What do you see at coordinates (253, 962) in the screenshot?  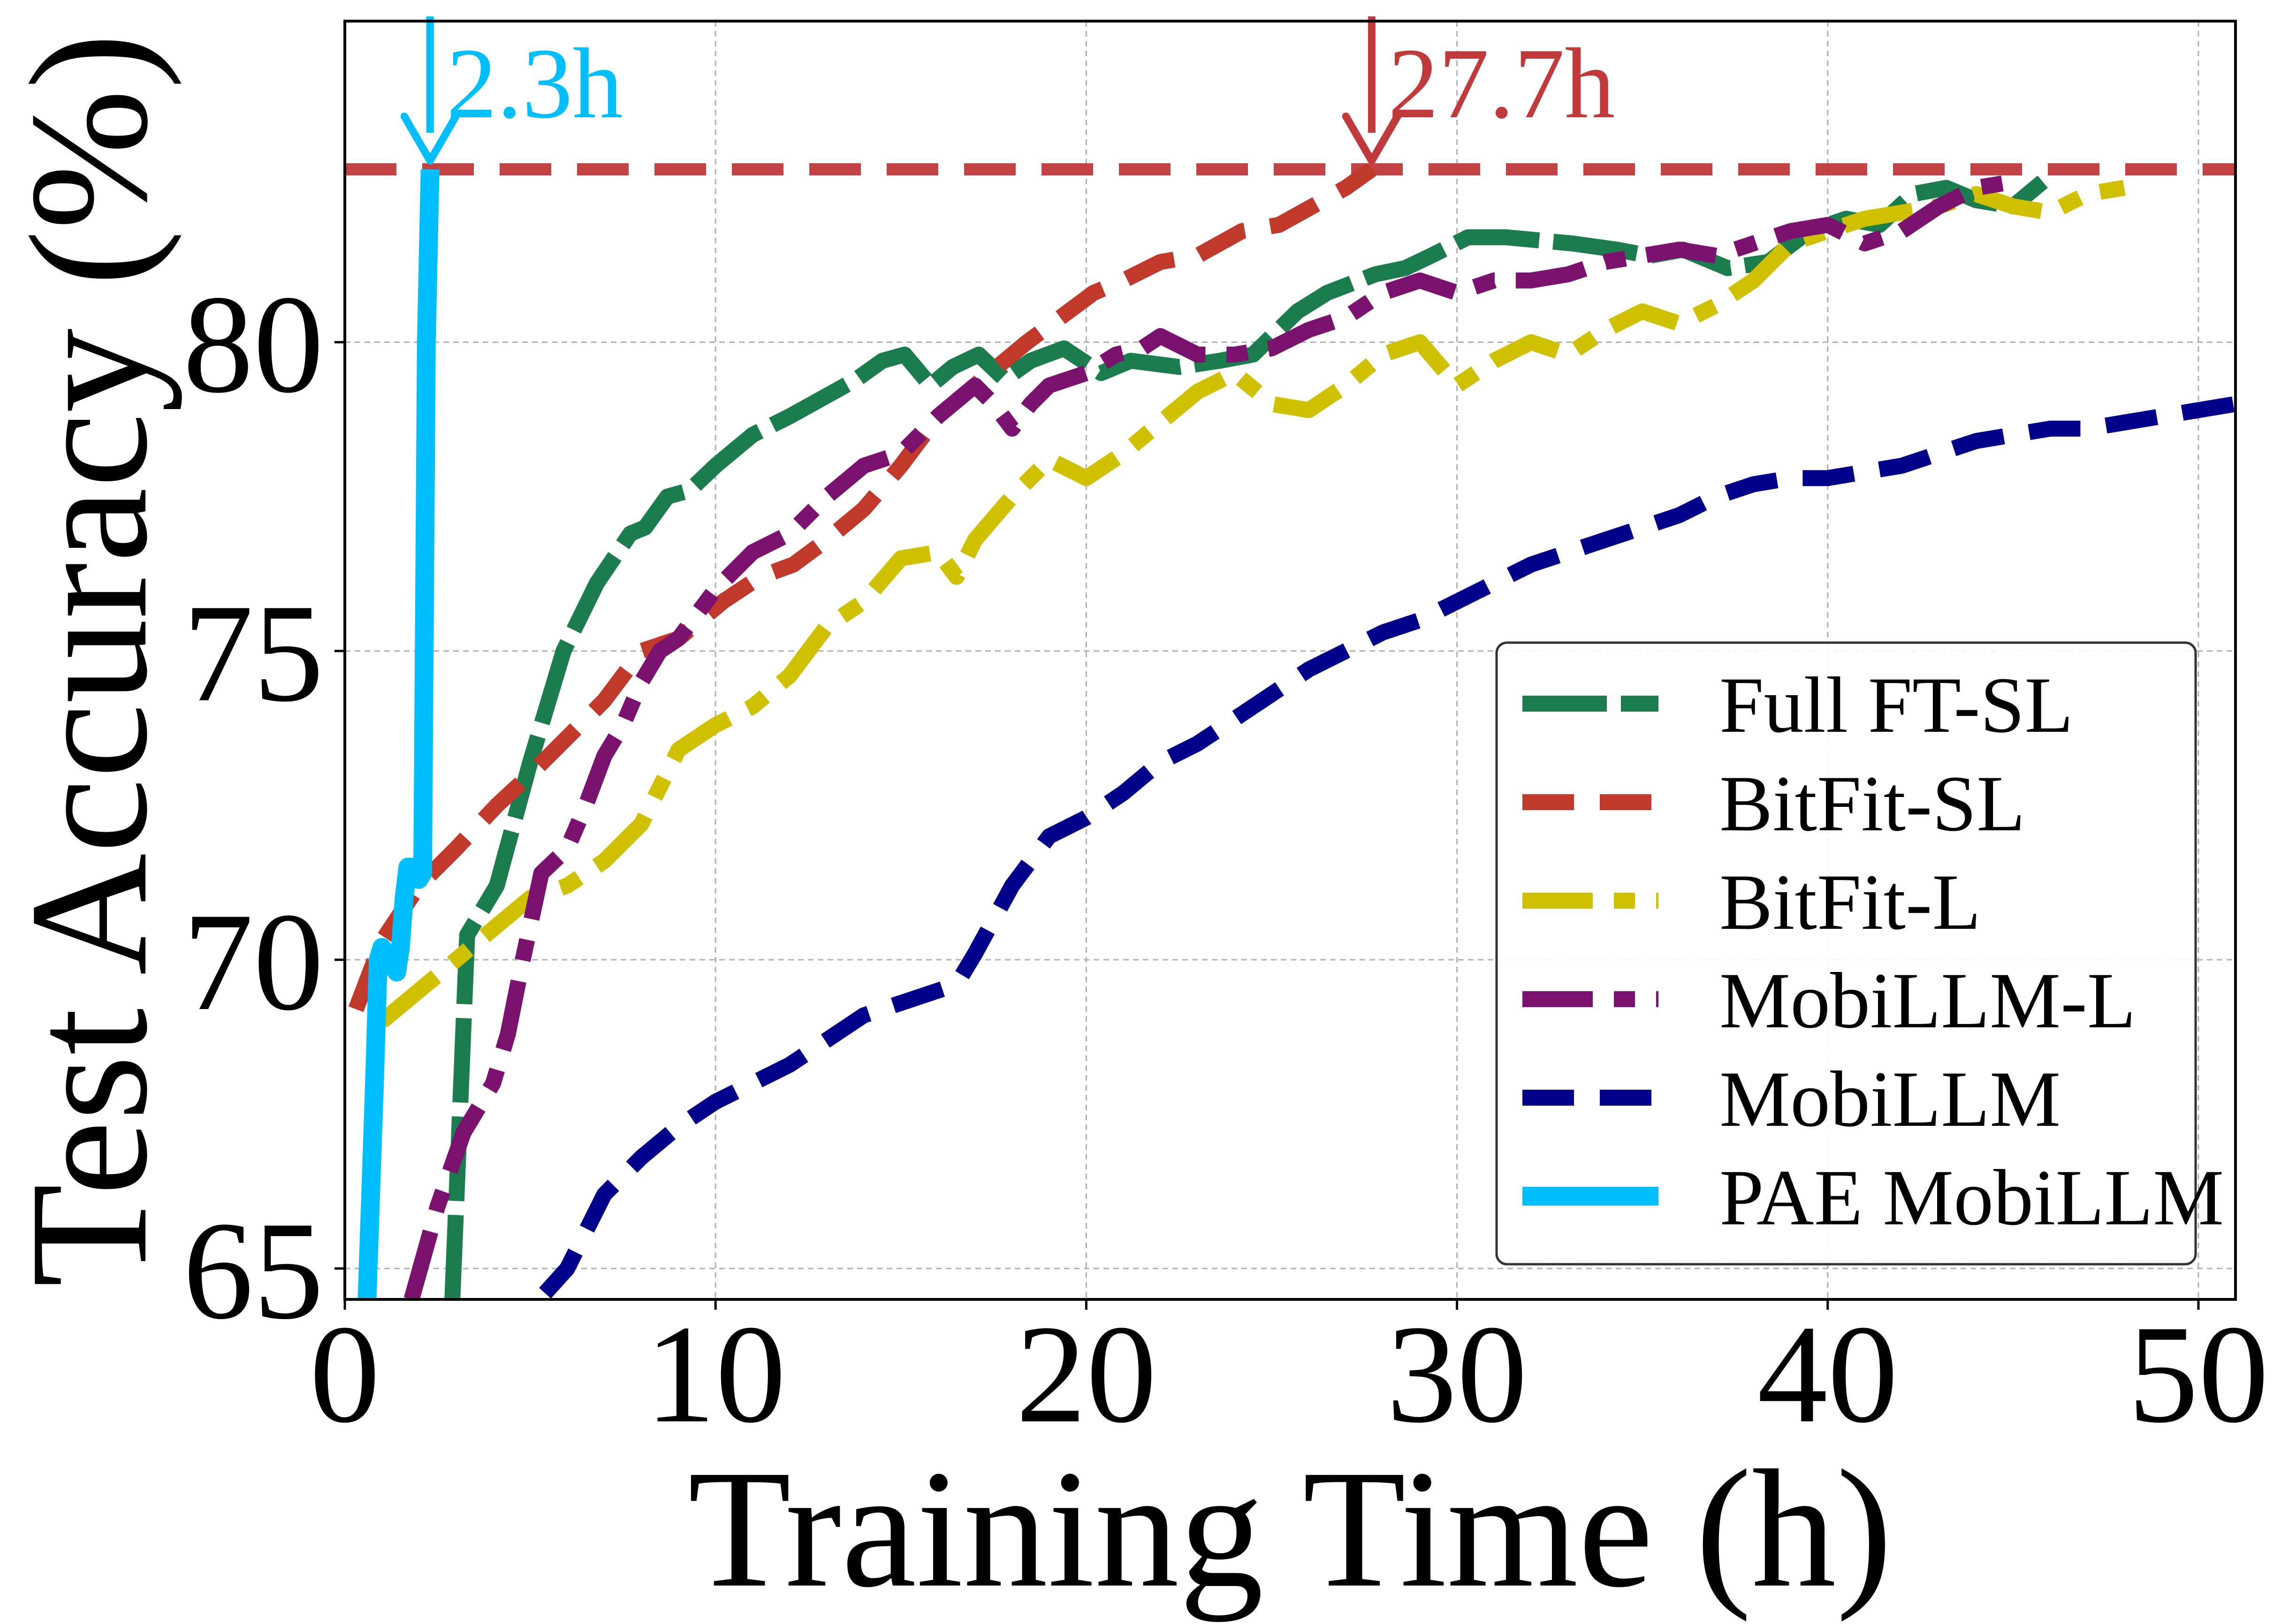 I see `y-tick-label: 70` at bounding box center [253, 962].